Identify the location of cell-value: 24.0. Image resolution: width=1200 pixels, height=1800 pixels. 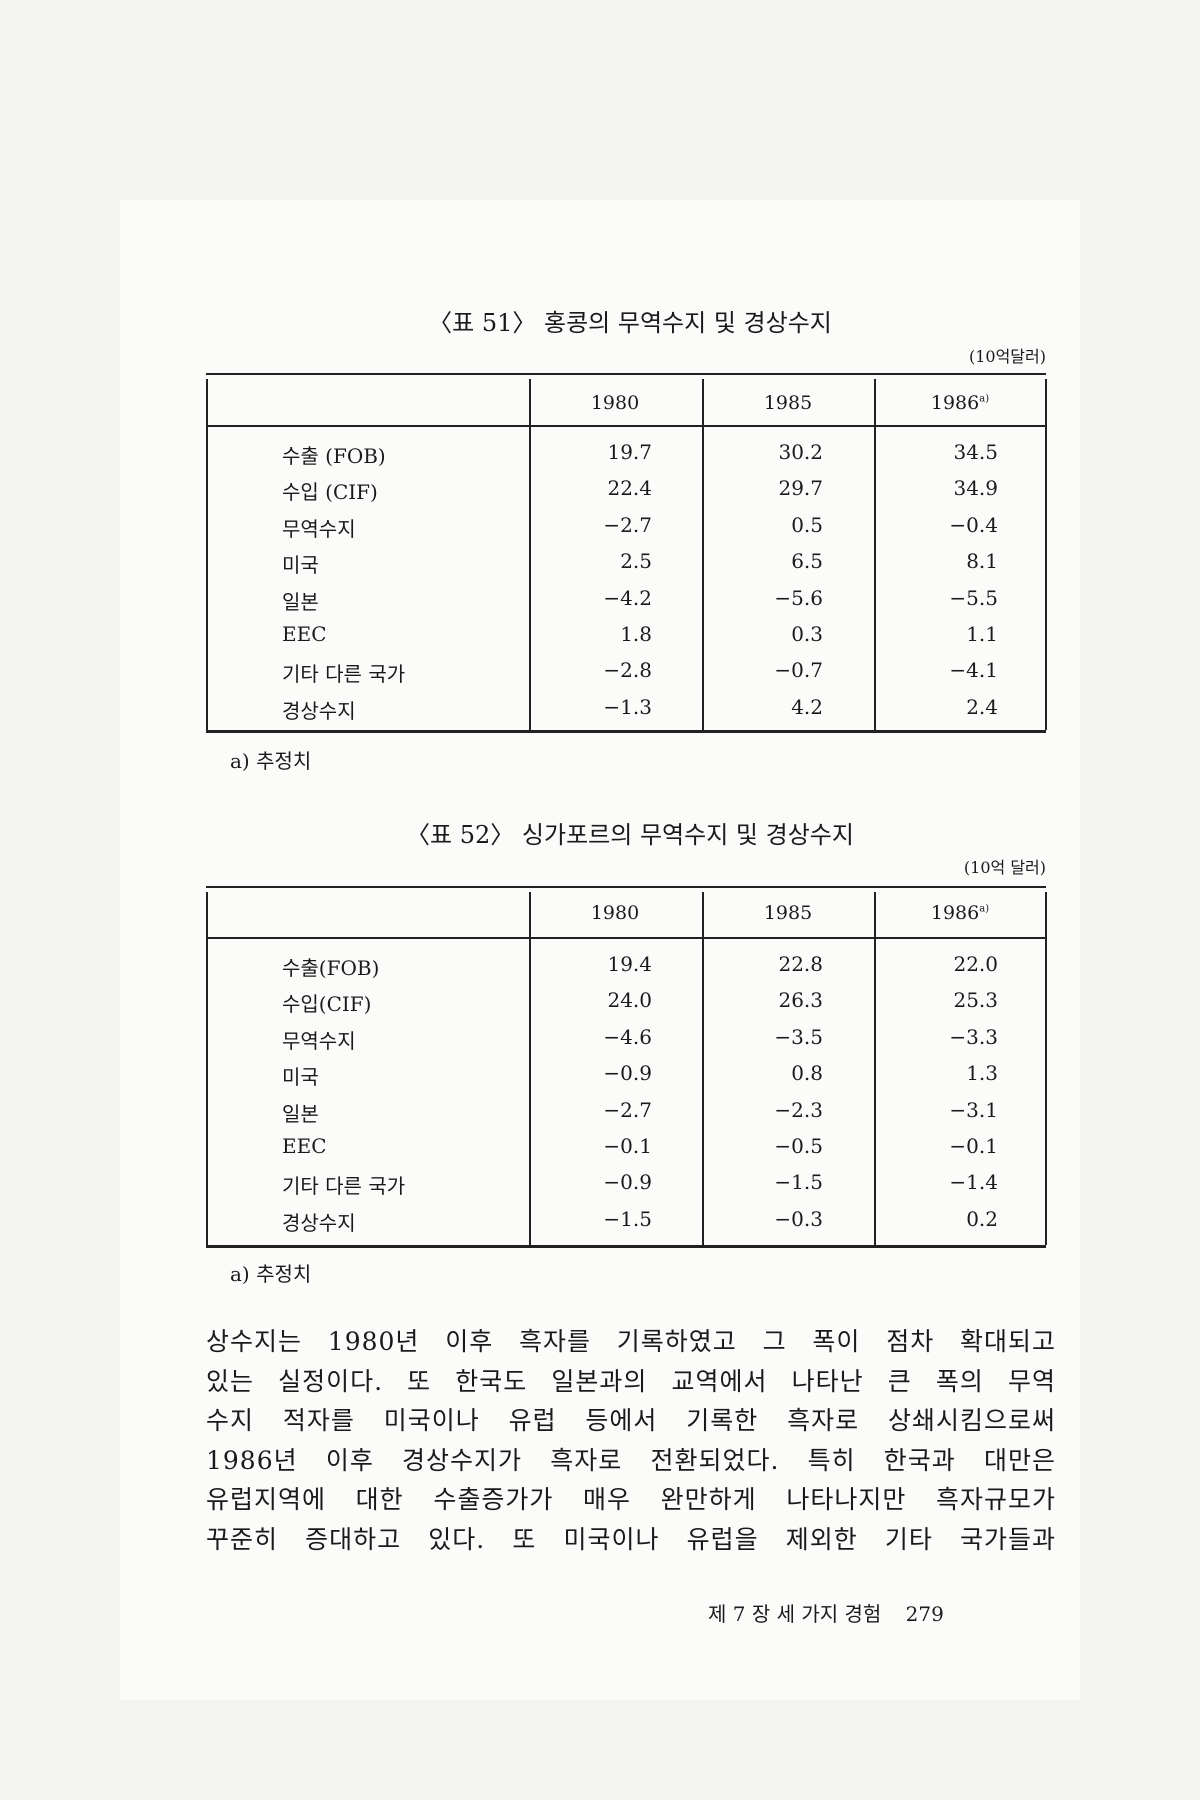
(629, 1000).